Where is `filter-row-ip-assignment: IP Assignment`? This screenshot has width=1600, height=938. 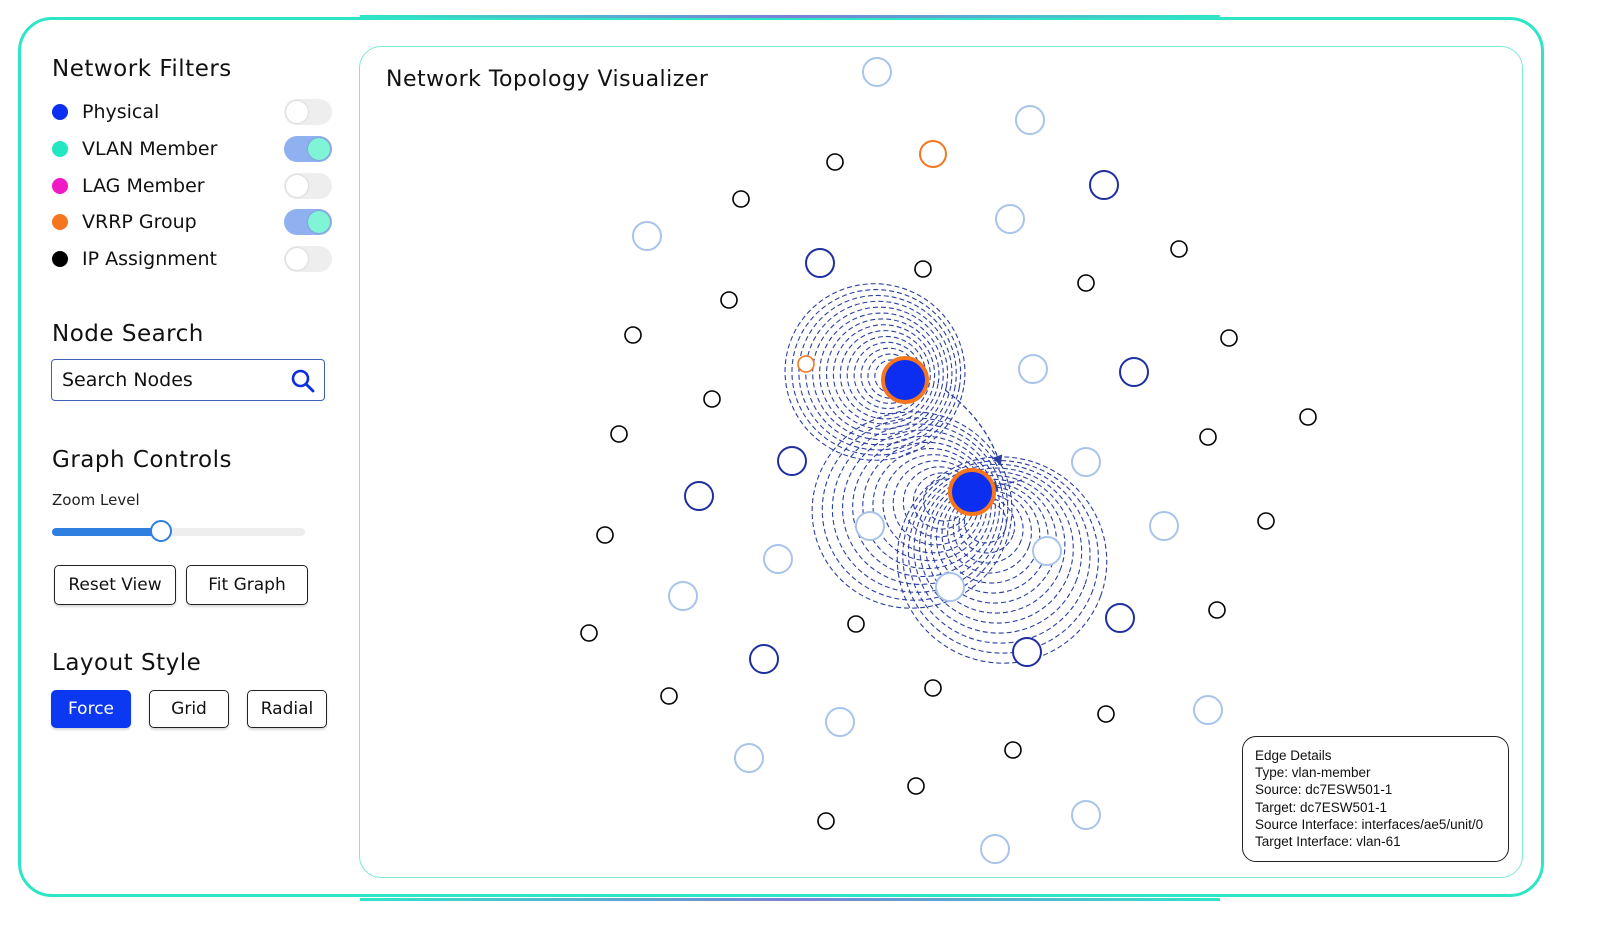 filter-row-ip-assignment: IP Assignment is located at coordinates (192, 259).